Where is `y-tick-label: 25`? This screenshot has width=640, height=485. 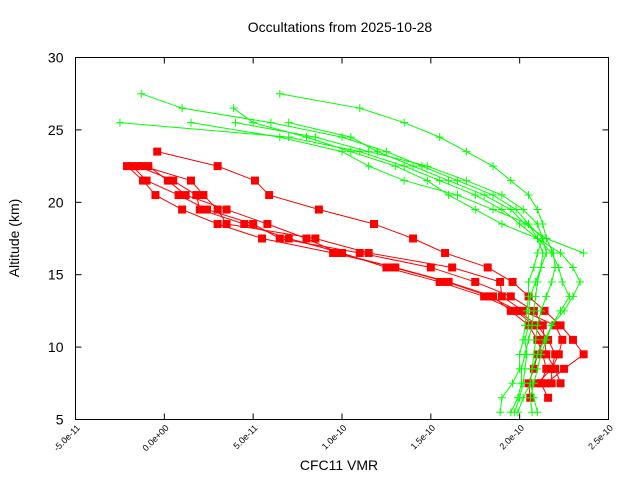 y-tick-label: 25 is located at coordinates (56, 130).